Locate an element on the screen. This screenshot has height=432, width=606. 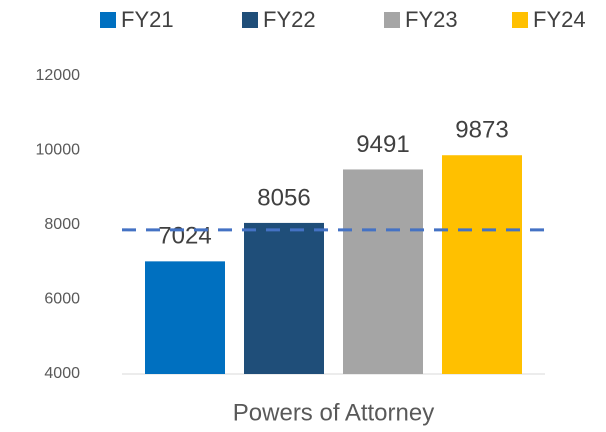
data-label: 8056 is located at coordinates (283, 197).